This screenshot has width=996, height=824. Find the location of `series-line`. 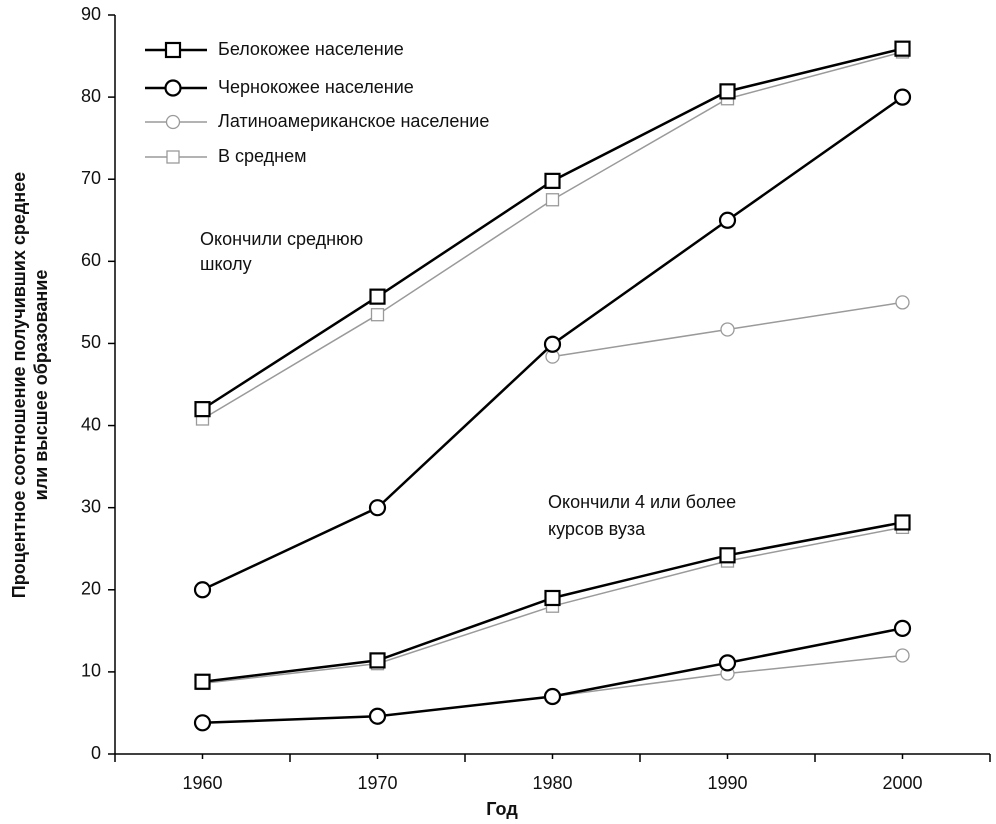

series-line is located at coordinates (552, 676).